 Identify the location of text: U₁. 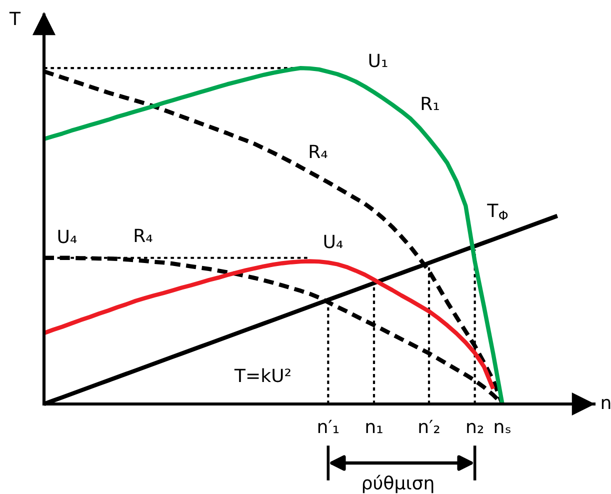
(378, 61).